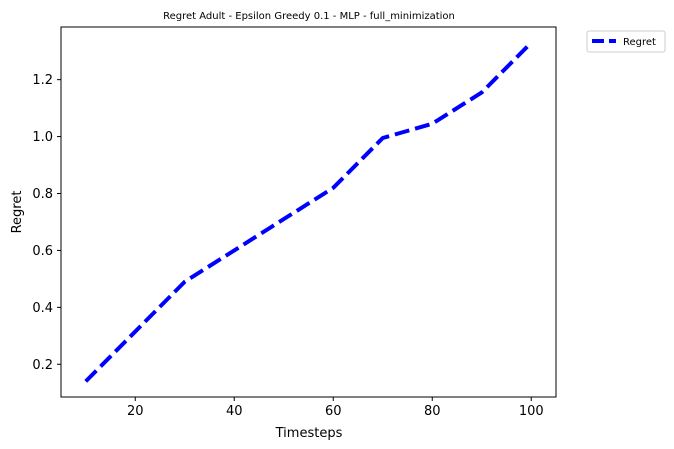  What do you see at coordinates (42, 251) in the screenshot?
I see `y-tick-label-0.6: 0.6` at bounding box center [42, 251].